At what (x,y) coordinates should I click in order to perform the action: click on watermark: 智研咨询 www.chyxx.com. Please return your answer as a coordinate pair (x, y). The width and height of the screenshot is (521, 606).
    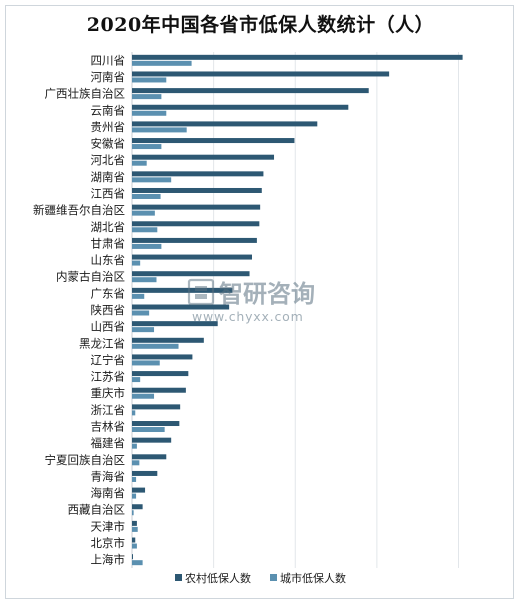
    Looking at the image, I should click on (251, 301).